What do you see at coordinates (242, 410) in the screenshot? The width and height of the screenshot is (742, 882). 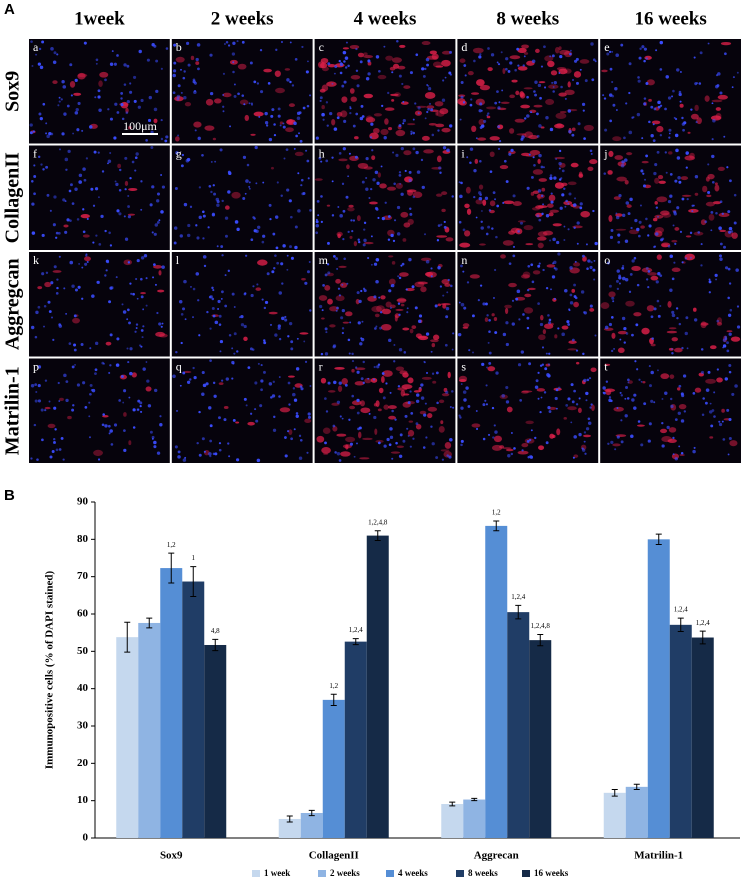 I see `micrograph` at bounding box center [242, 410].